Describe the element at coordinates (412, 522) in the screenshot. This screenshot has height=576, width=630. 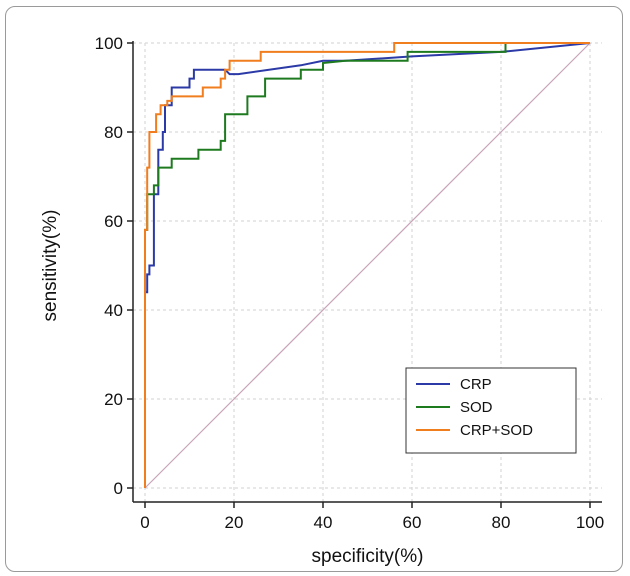
I see `x-tick-label: 60` at that location.